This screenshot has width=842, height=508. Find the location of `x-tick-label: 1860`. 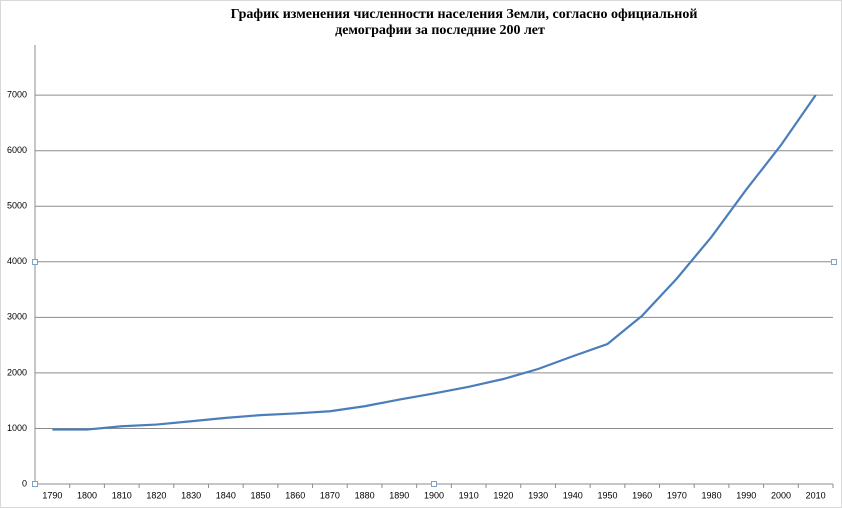

x-tick-label: 1860 is located at coordinates (295, 495).